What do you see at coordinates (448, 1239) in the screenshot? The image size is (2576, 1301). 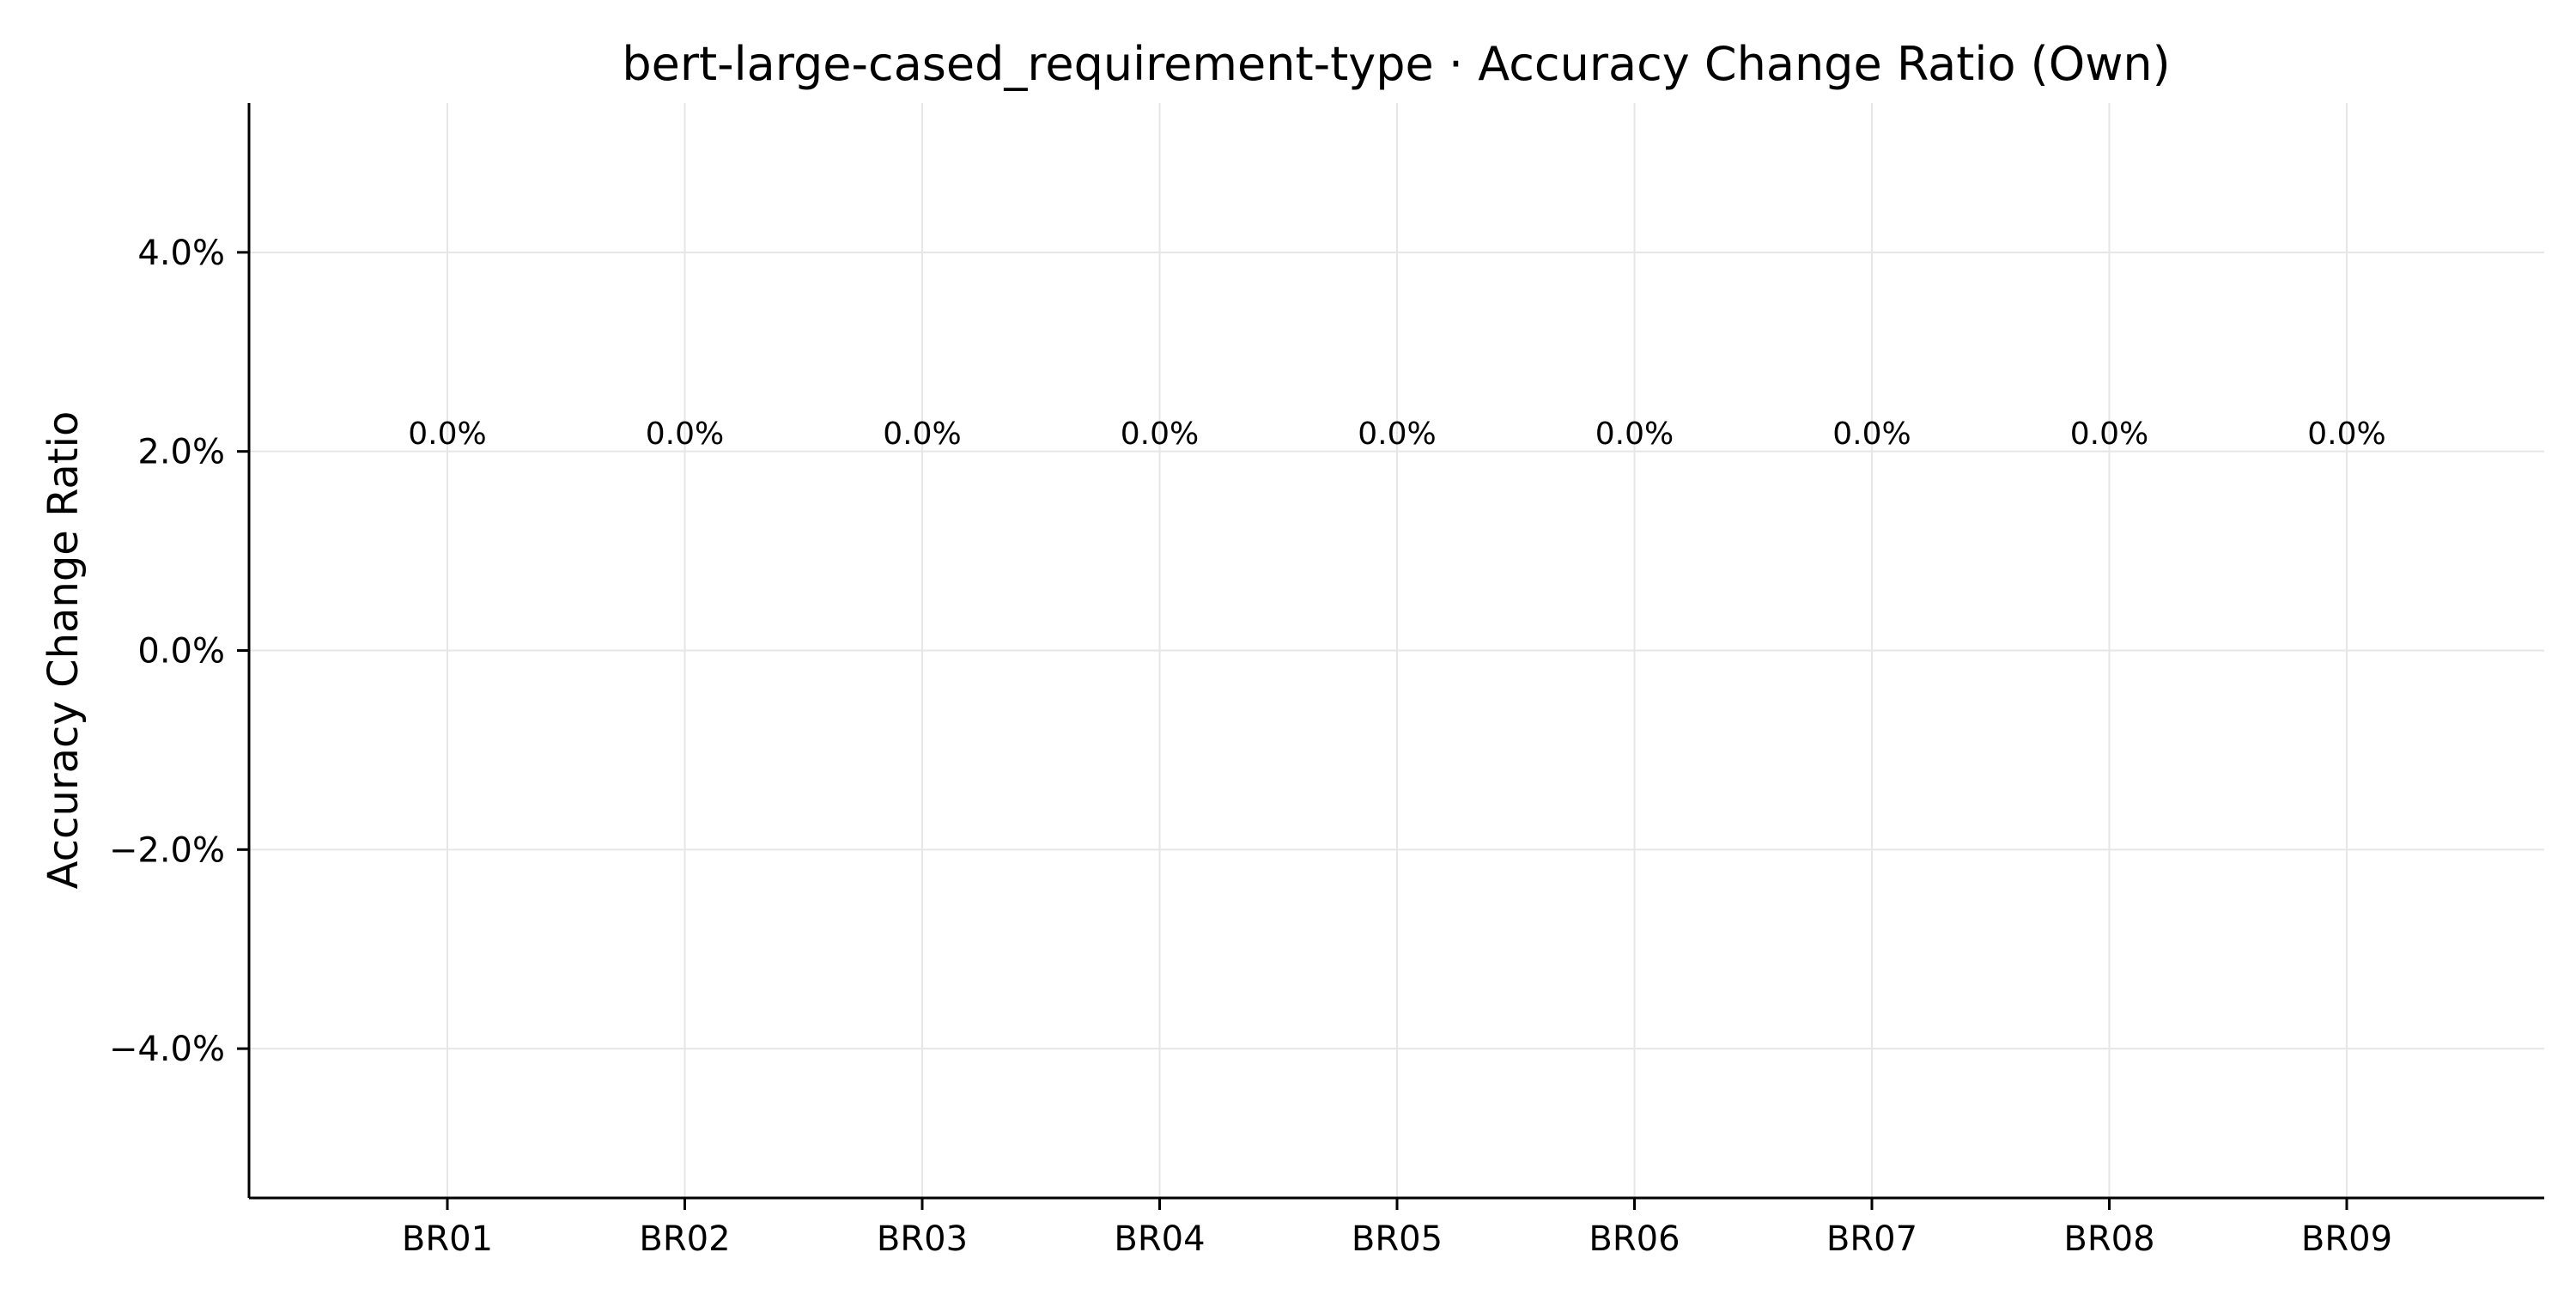 I see `x-tick-label: BR01` at bounding box center [448, 1239].